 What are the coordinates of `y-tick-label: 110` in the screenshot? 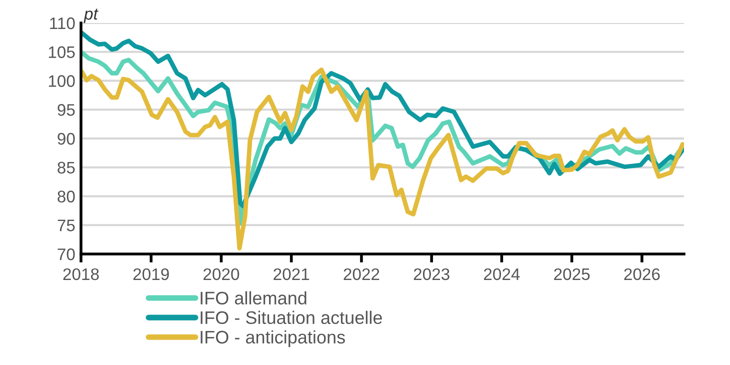 It's located at (62, 23).